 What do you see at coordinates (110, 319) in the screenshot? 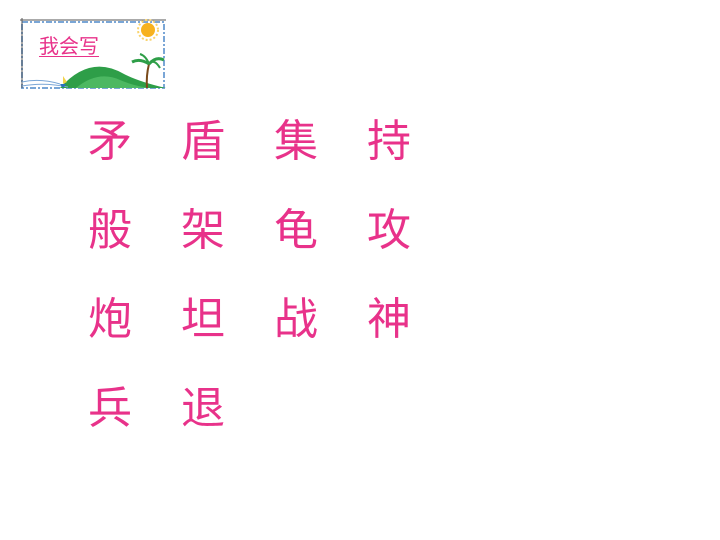
I see `character: 炮` at bounding box center [110, 319].